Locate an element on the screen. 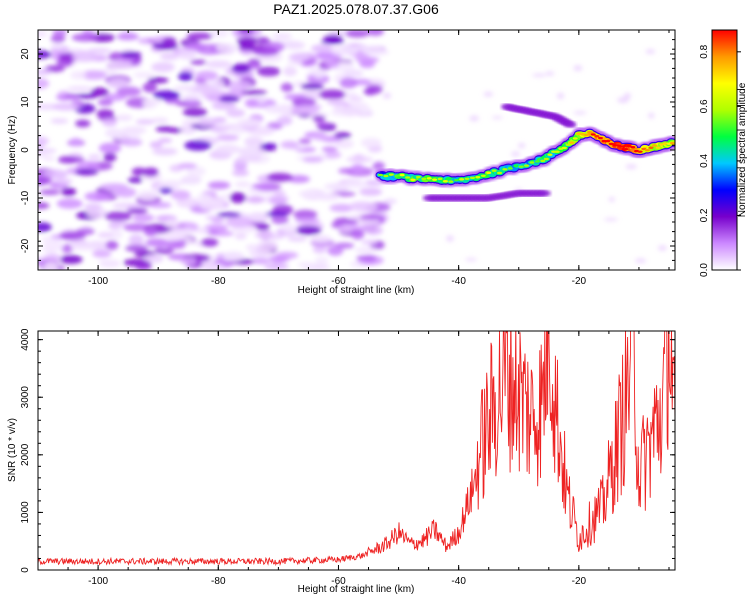  x-tick-label: -80 is located at coordinates (218, 581).